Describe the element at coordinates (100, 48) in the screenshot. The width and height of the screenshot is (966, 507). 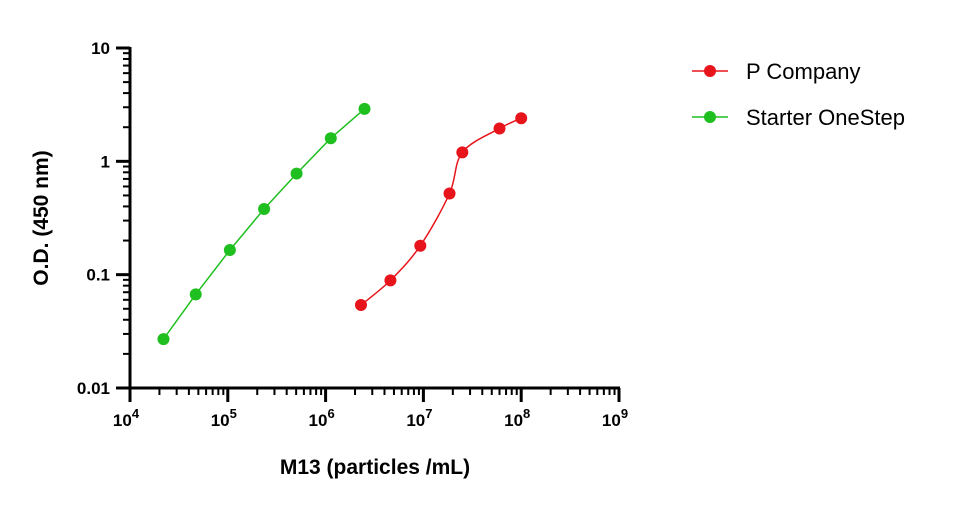
I see `y-tick-label: 10` at that location.